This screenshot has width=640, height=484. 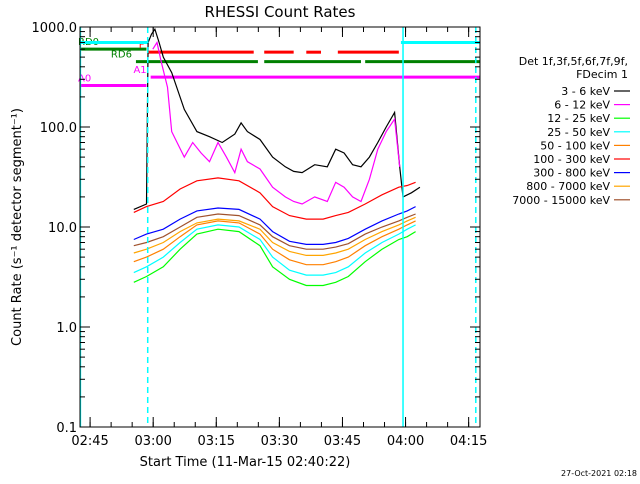 What do you see at coordinates (280, 12) in the screenshot?
I see `chart-title: RHESSI Count Rates` at bounding box center [280, 12].